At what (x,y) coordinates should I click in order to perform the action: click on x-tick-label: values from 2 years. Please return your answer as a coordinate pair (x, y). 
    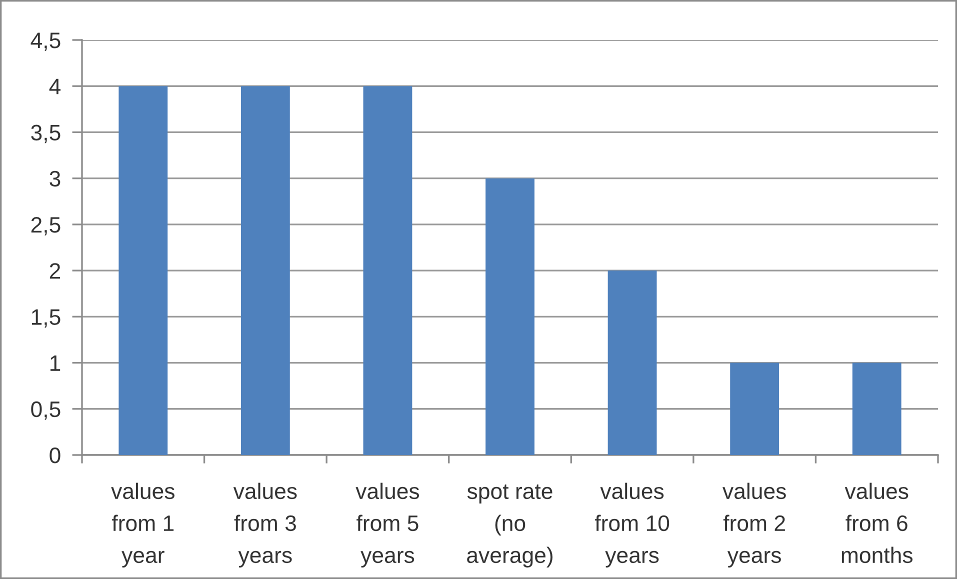
    Looking at the image, I should click on (754, 525).